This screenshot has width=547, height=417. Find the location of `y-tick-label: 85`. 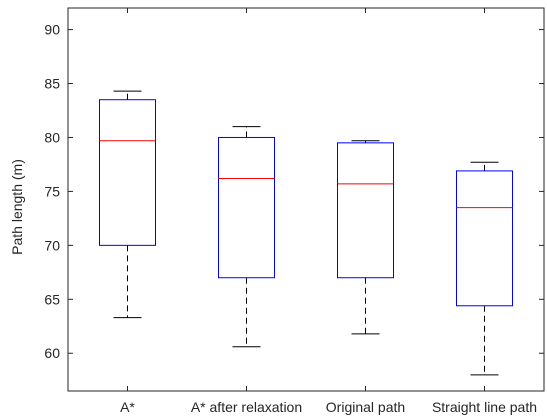

y-tick-label: 85 is located at coordinates (52, 84).